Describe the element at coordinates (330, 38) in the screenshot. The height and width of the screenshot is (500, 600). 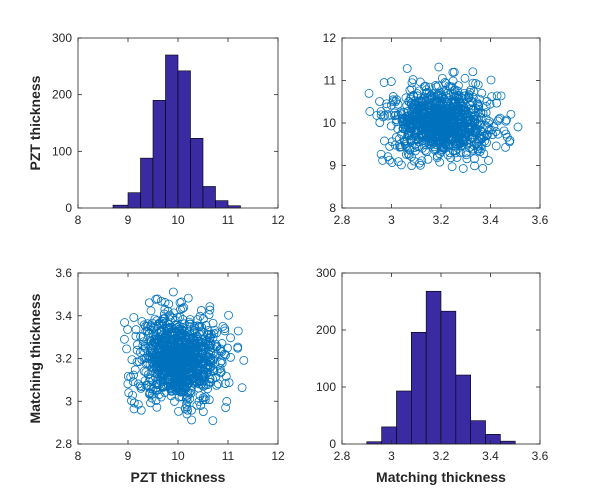
I see `y-tick-label: 12` at that location.